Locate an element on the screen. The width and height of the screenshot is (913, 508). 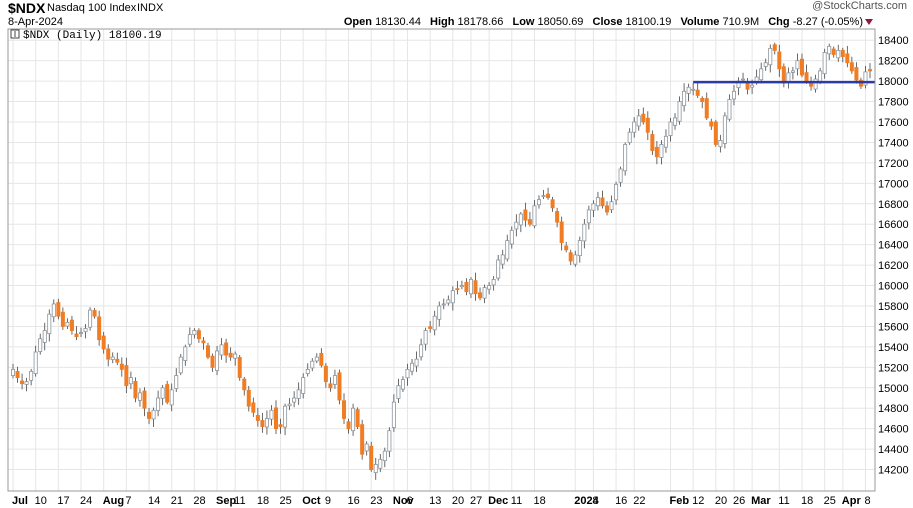
exchange: INDX is located at coordinates (150, 8).